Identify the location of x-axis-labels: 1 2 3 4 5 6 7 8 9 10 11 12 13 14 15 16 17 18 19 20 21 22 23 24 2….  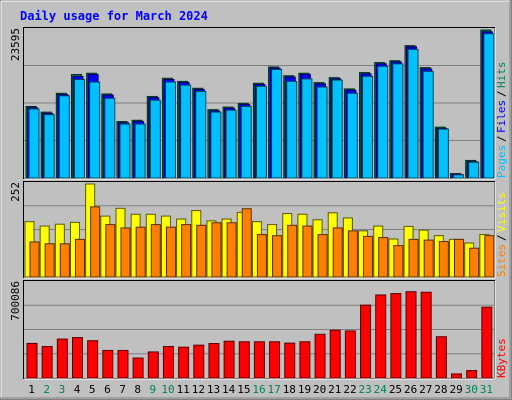
(260, 389).